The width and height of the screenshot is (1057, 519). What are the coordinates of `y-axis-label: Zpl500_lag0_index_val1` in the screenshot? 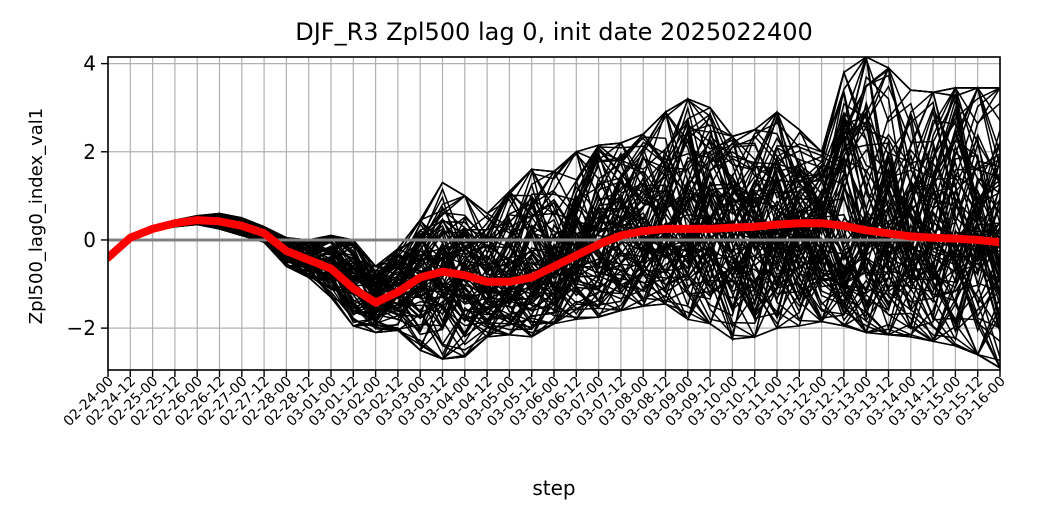 It's located at (36, 216).